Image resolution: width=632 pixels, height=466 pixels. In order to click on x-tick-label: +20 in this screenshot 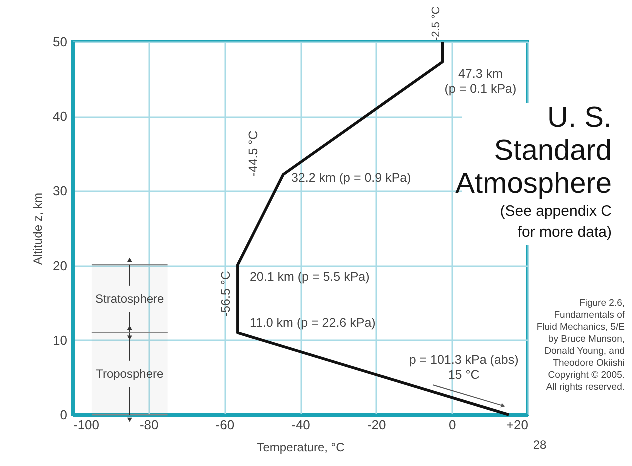, I will do `click(517, 425)`.